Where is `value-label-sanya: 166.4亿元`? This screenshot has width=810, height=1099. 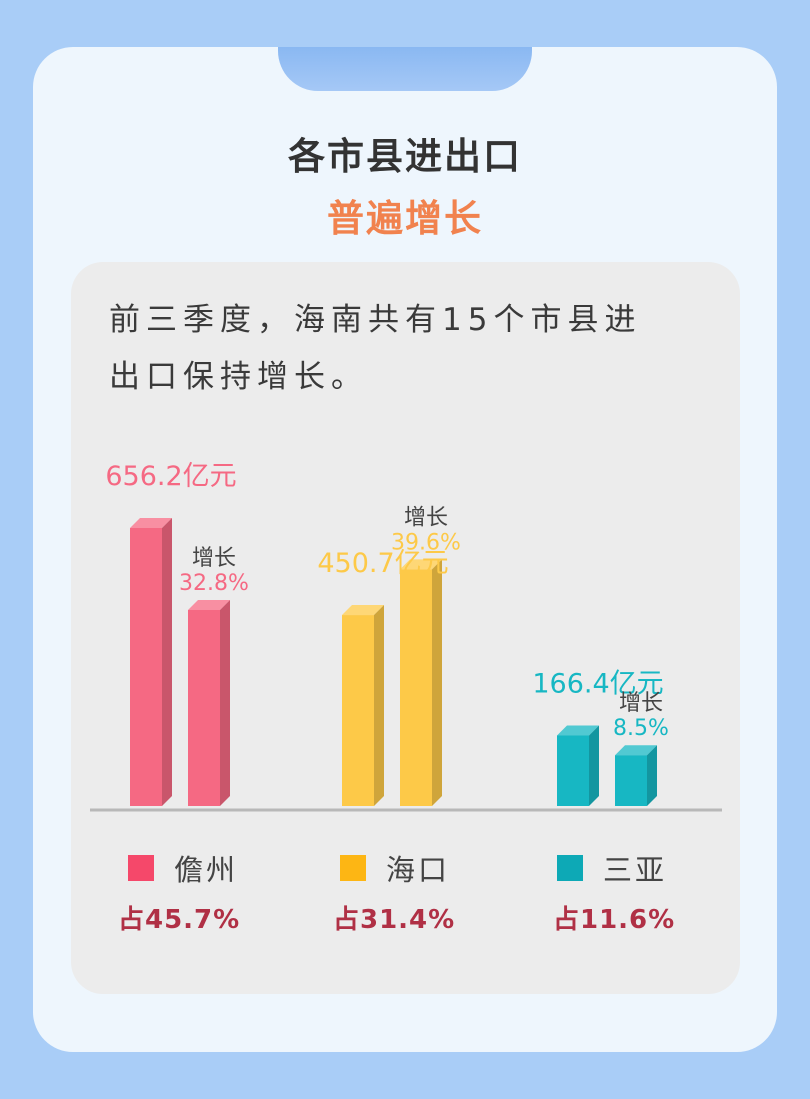 value-label-sanya: 166.4亿元 is located at coordinates (597, 684).